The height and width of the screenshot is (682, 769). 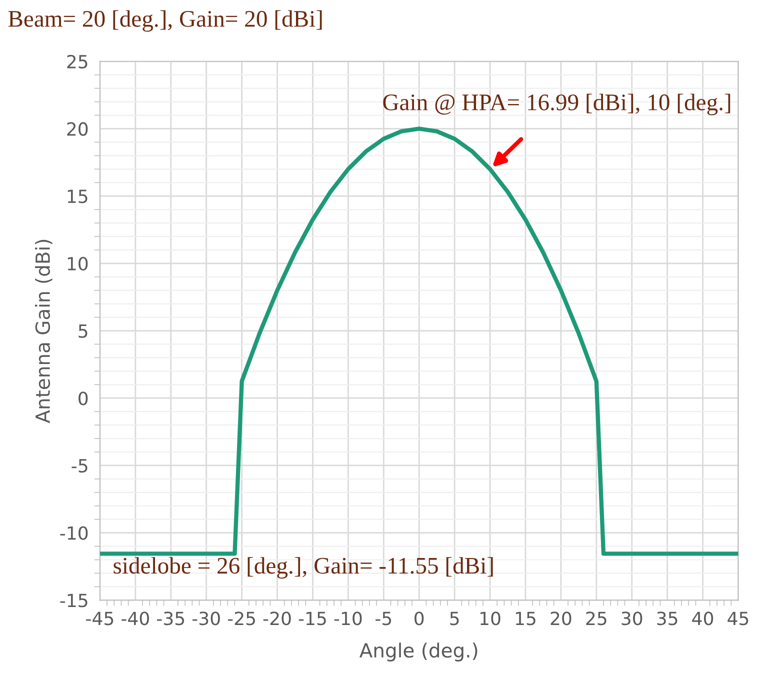 What do you see at coordinates (303, 568) in the screenshot?
I see `annotation: sidelobe = 26 [deg.], Gain= -11.55 [dBi]` at bounding box center [303, 568].